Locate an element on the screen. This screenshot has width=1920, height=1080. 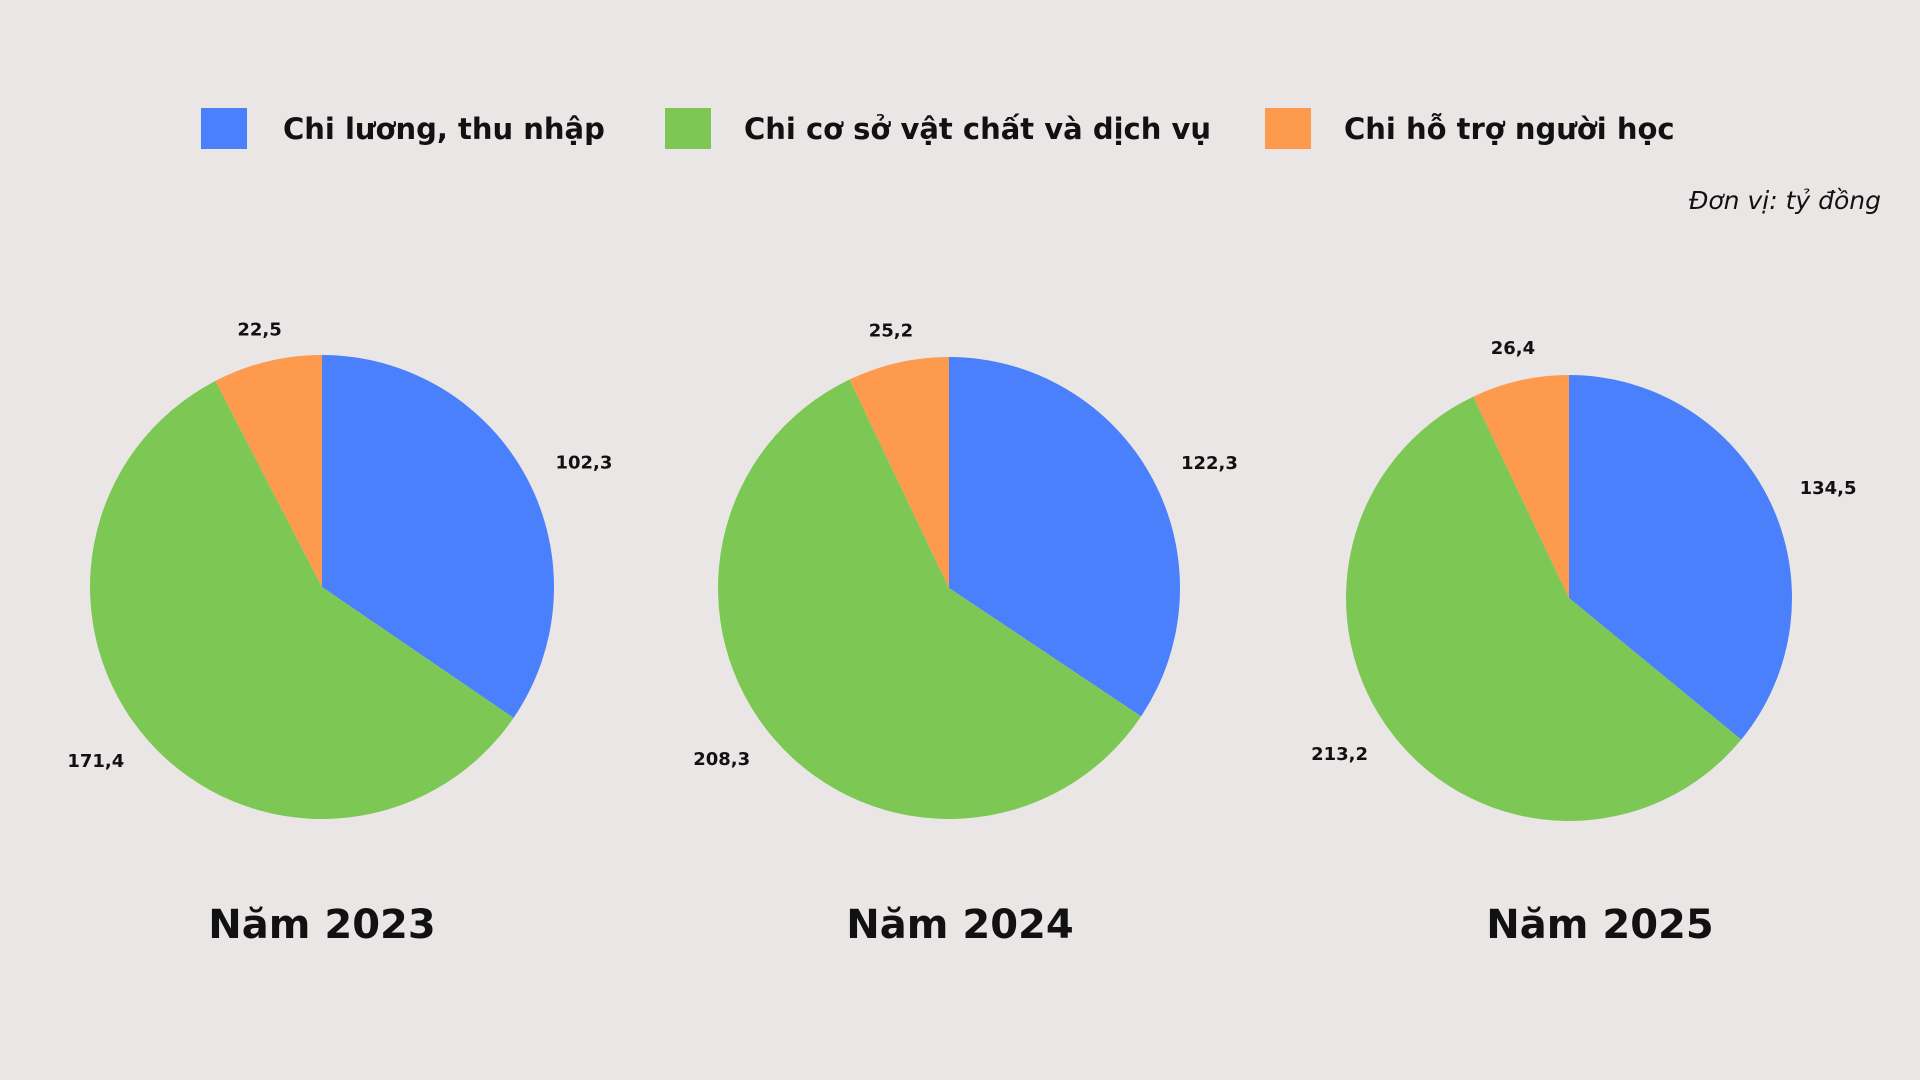
chart-title: Năm 2023 is located at coordinates (321, 925).